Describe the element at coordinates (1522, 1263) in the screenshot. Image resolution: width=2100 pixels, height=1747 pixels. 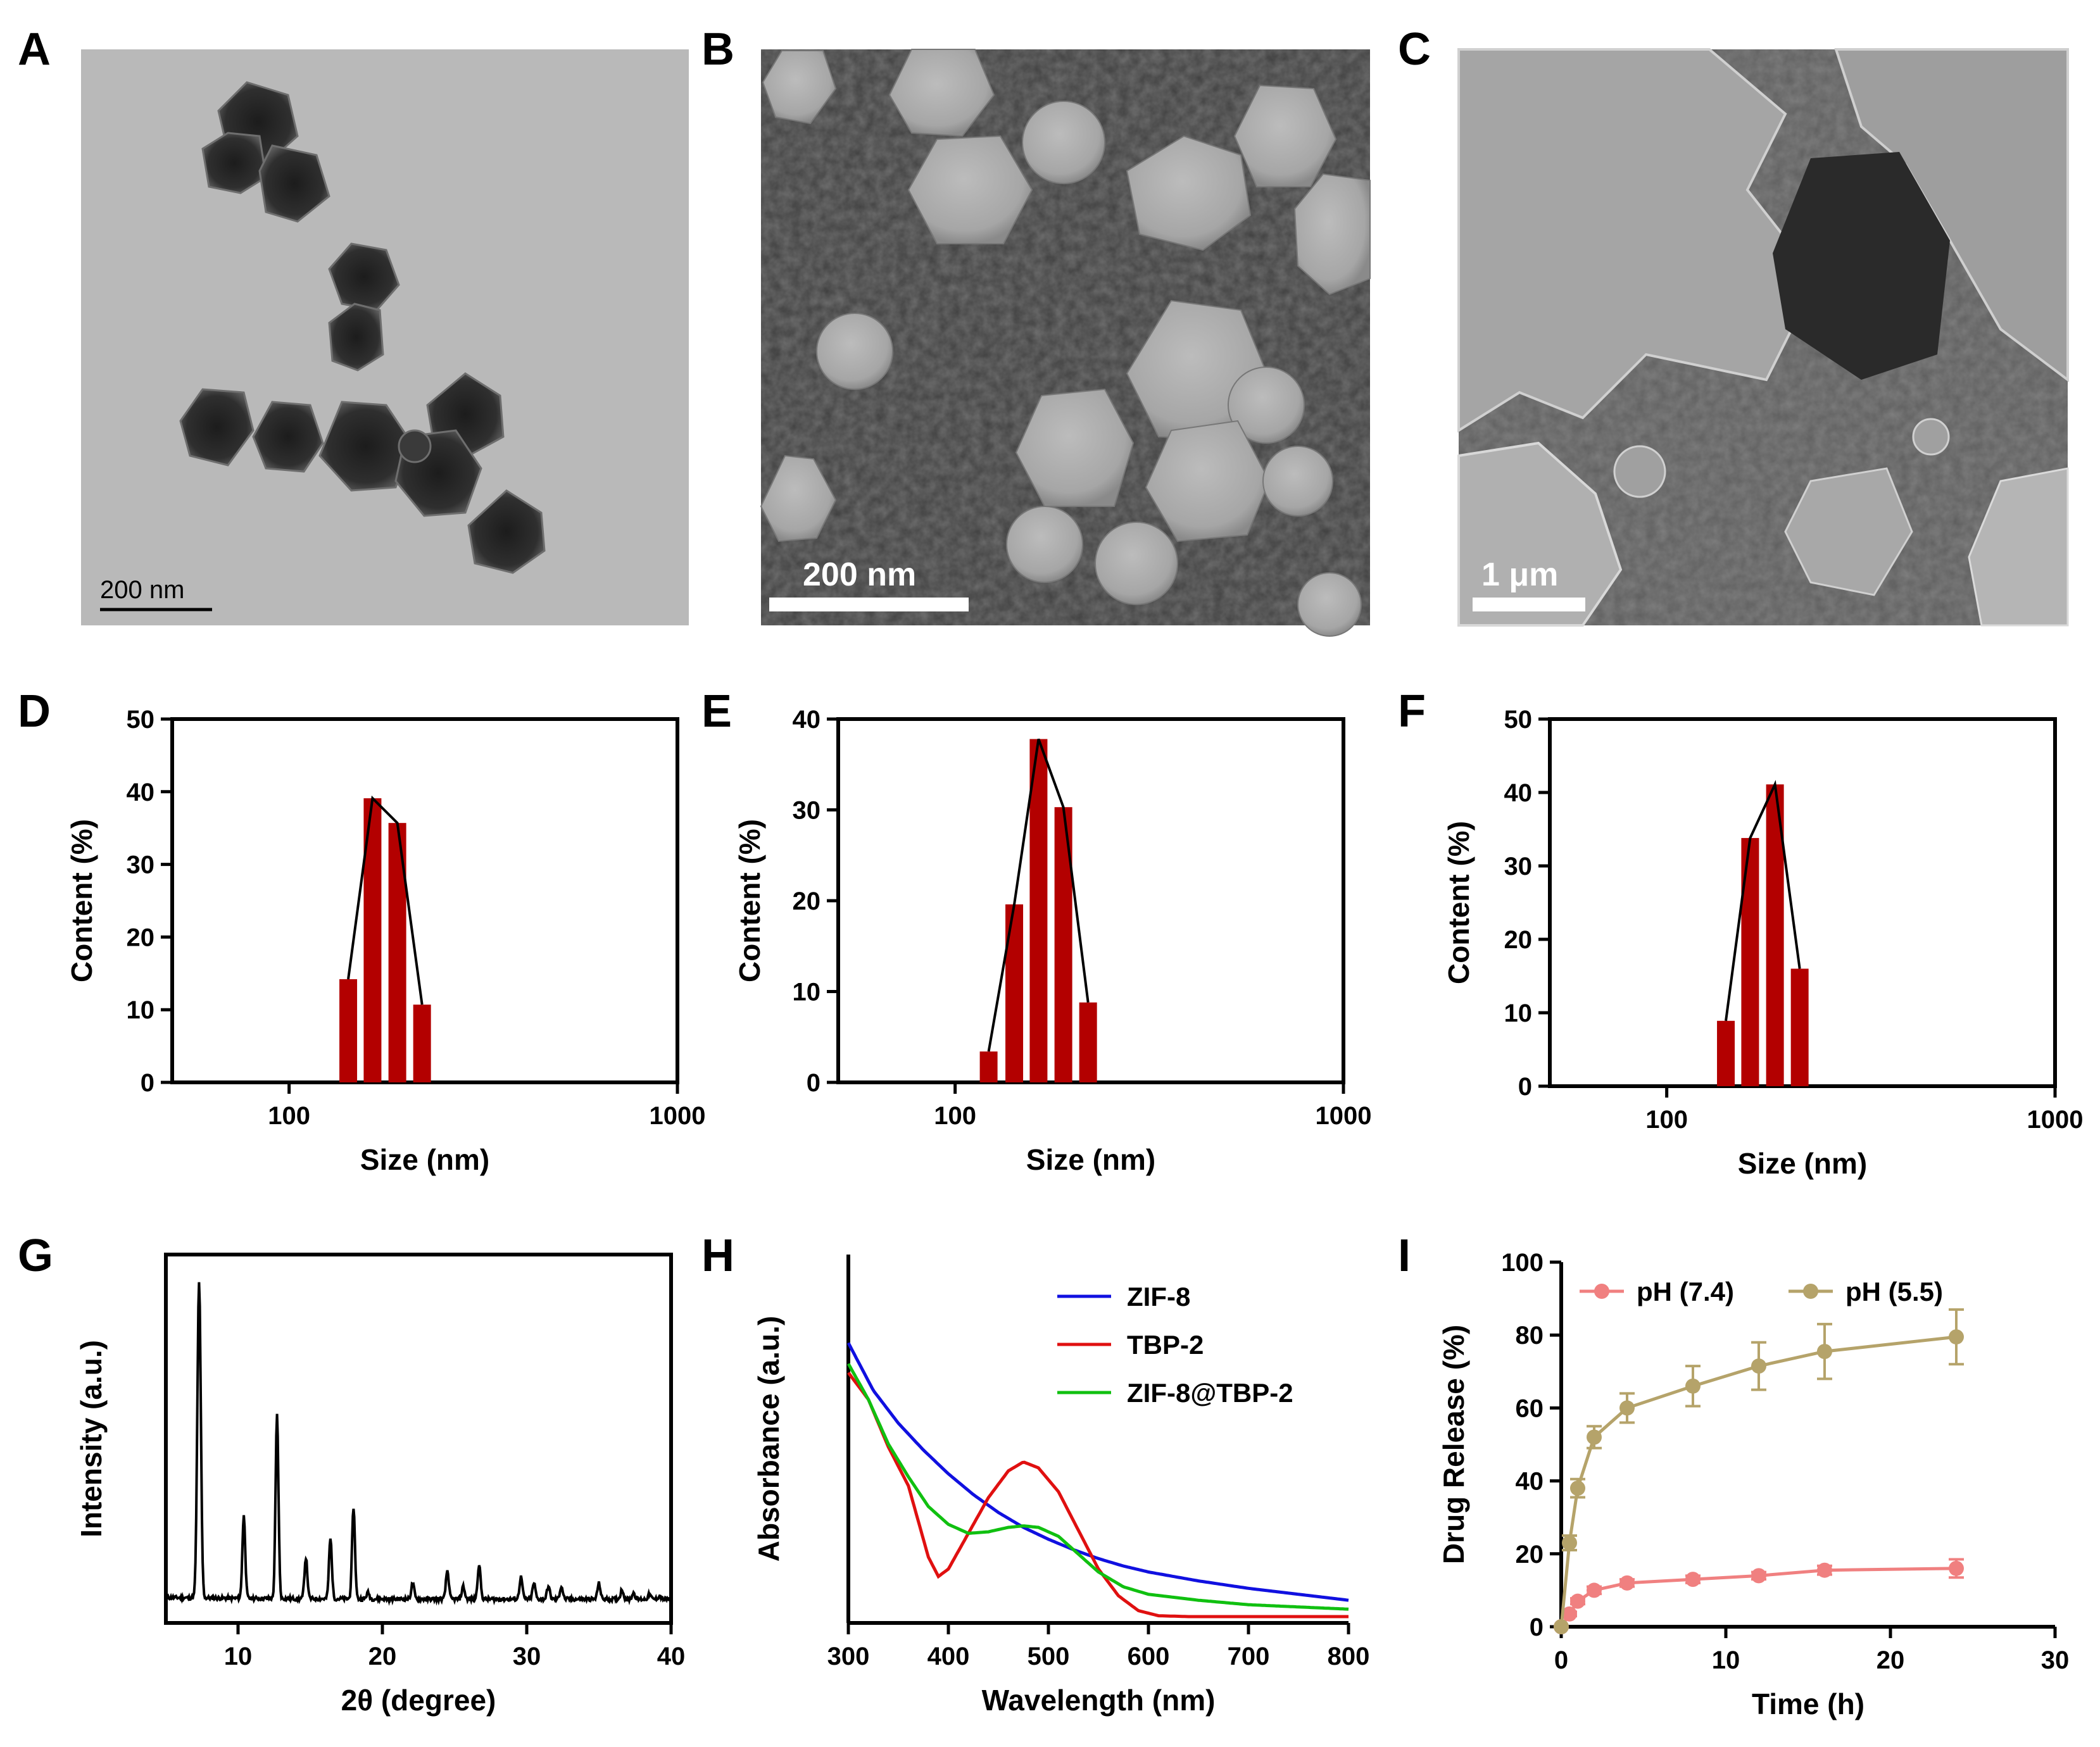
I see `y-tick-label: 100` at that location.